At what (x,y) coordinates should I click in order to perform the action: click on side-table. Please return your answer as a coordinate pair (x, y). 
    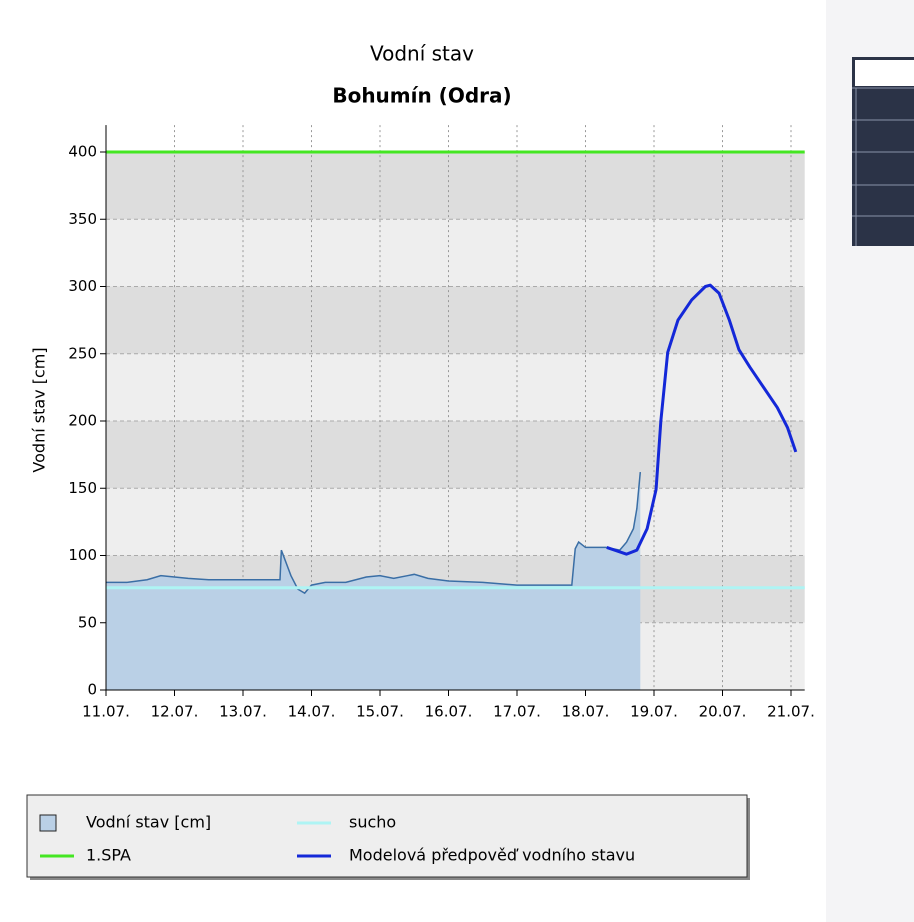
    Looking at the image, I should click on (883, 151).